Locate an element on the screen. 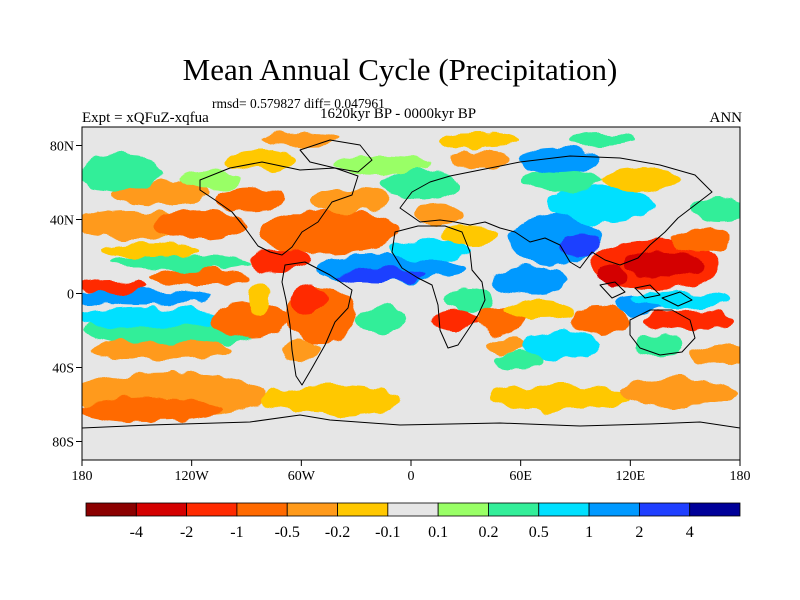  colorbar-label: 0.5 is located at coordinates (539, 532).